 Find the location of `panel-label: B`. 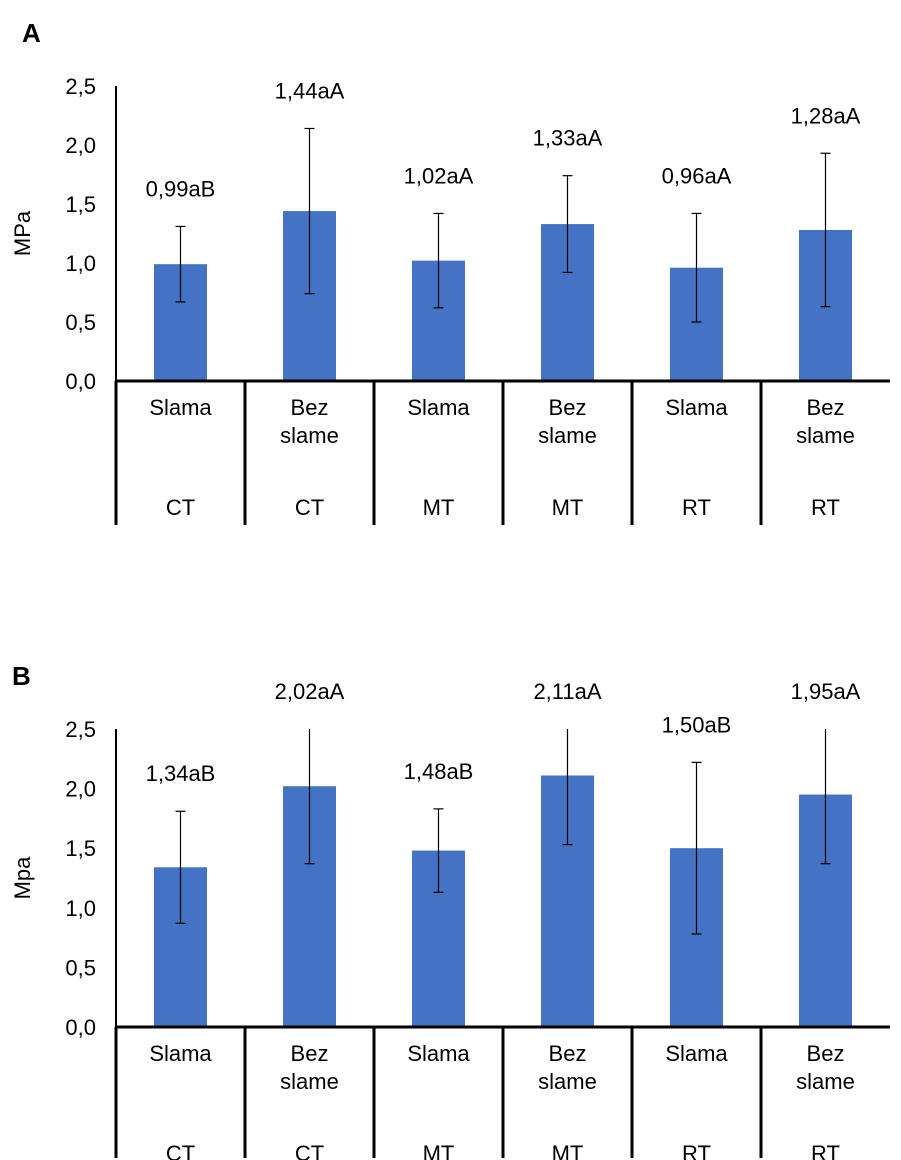

panel-label: B is located at coordinates (21, 676).